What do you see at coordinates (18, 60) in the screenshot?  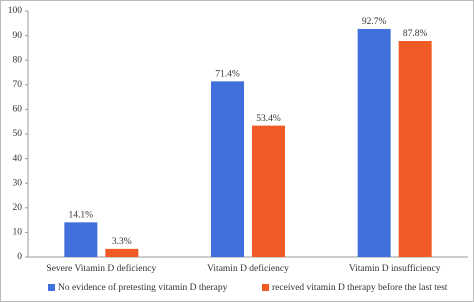 I see `y-tick-label: 80` at bounding box center [18, 60].